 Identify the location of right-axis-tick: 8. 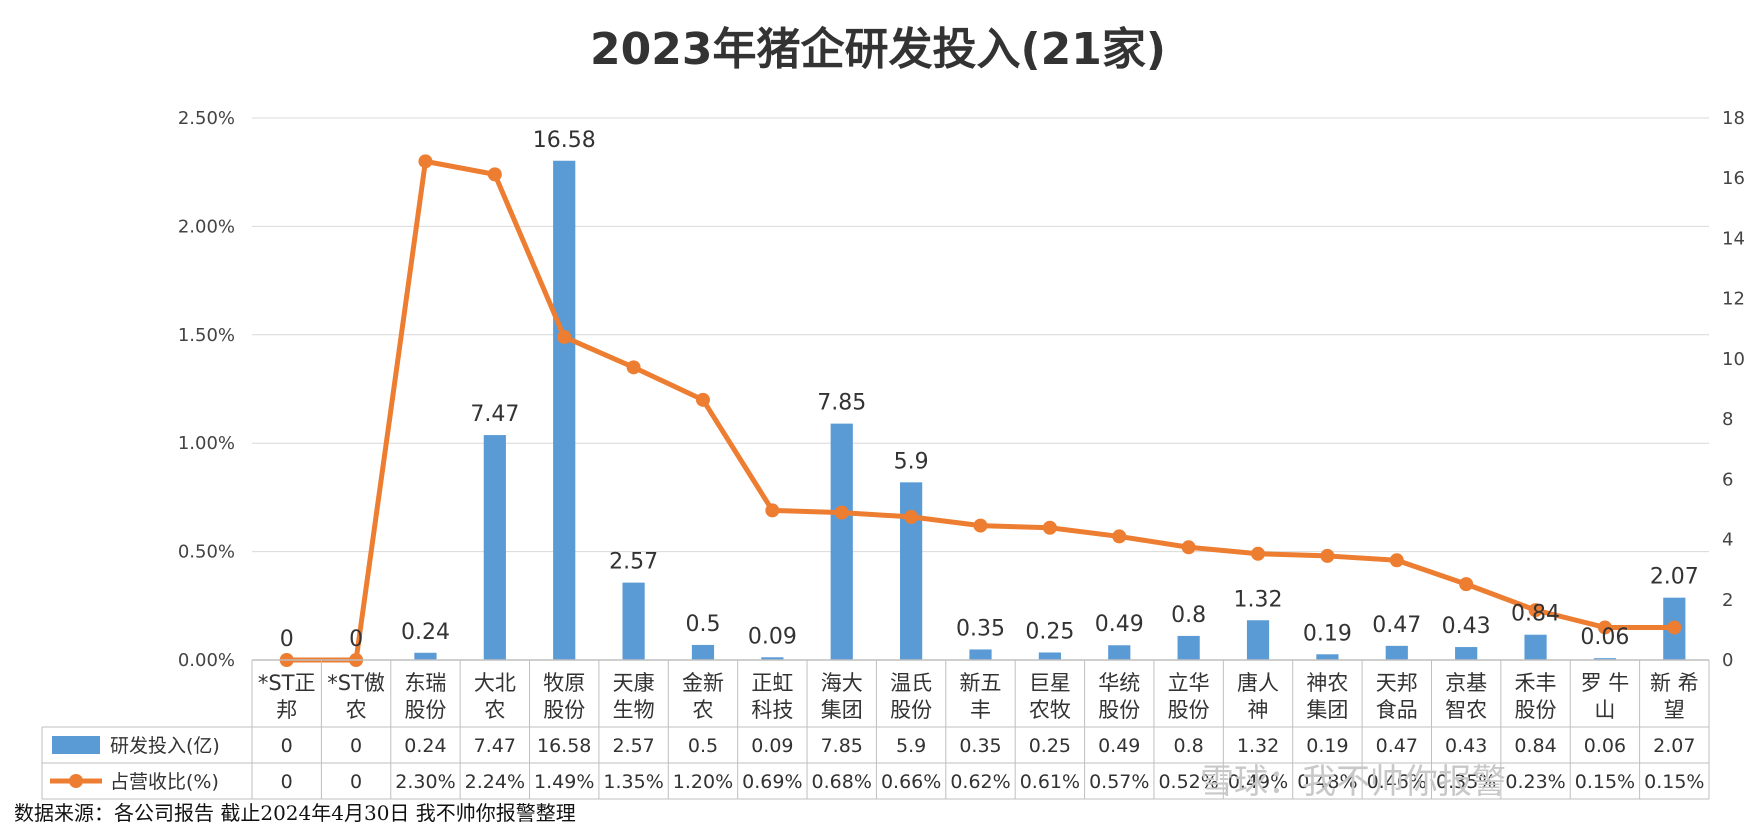
(1727, 419).